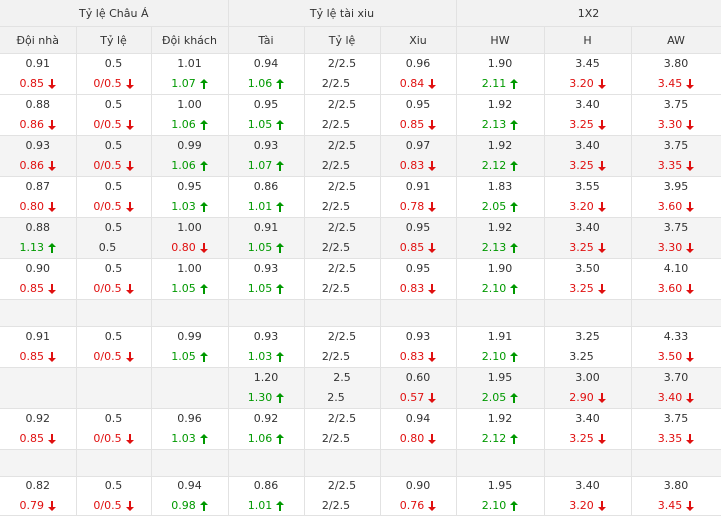 Image resolution: width=721 pixels, height=516 pixels. I want to click on odds-pair: 3.70 3.40, so click(676, 388).